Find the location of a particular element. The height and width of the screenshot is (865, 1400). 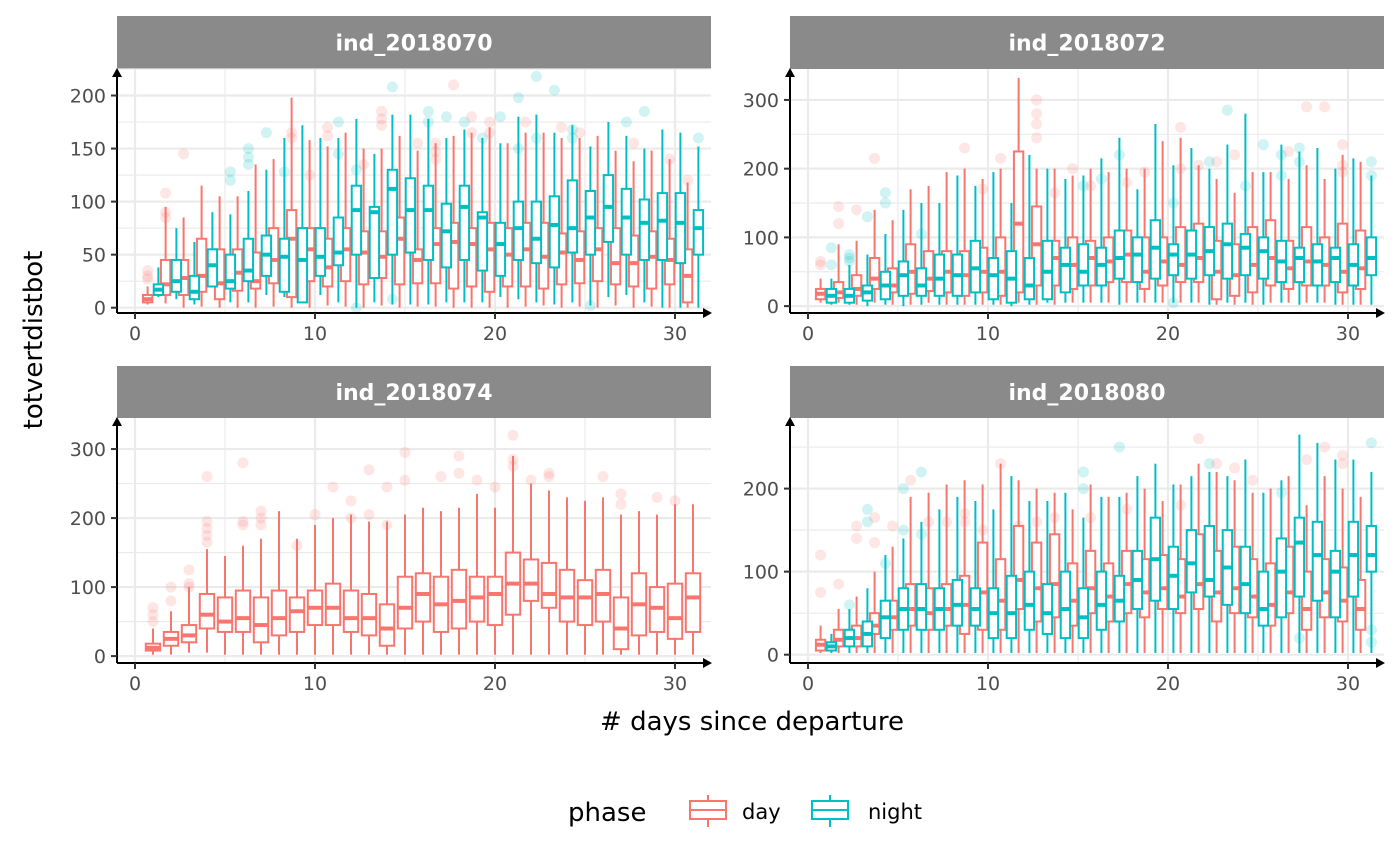

box-day-day21 is located at coordinates (513, 555).